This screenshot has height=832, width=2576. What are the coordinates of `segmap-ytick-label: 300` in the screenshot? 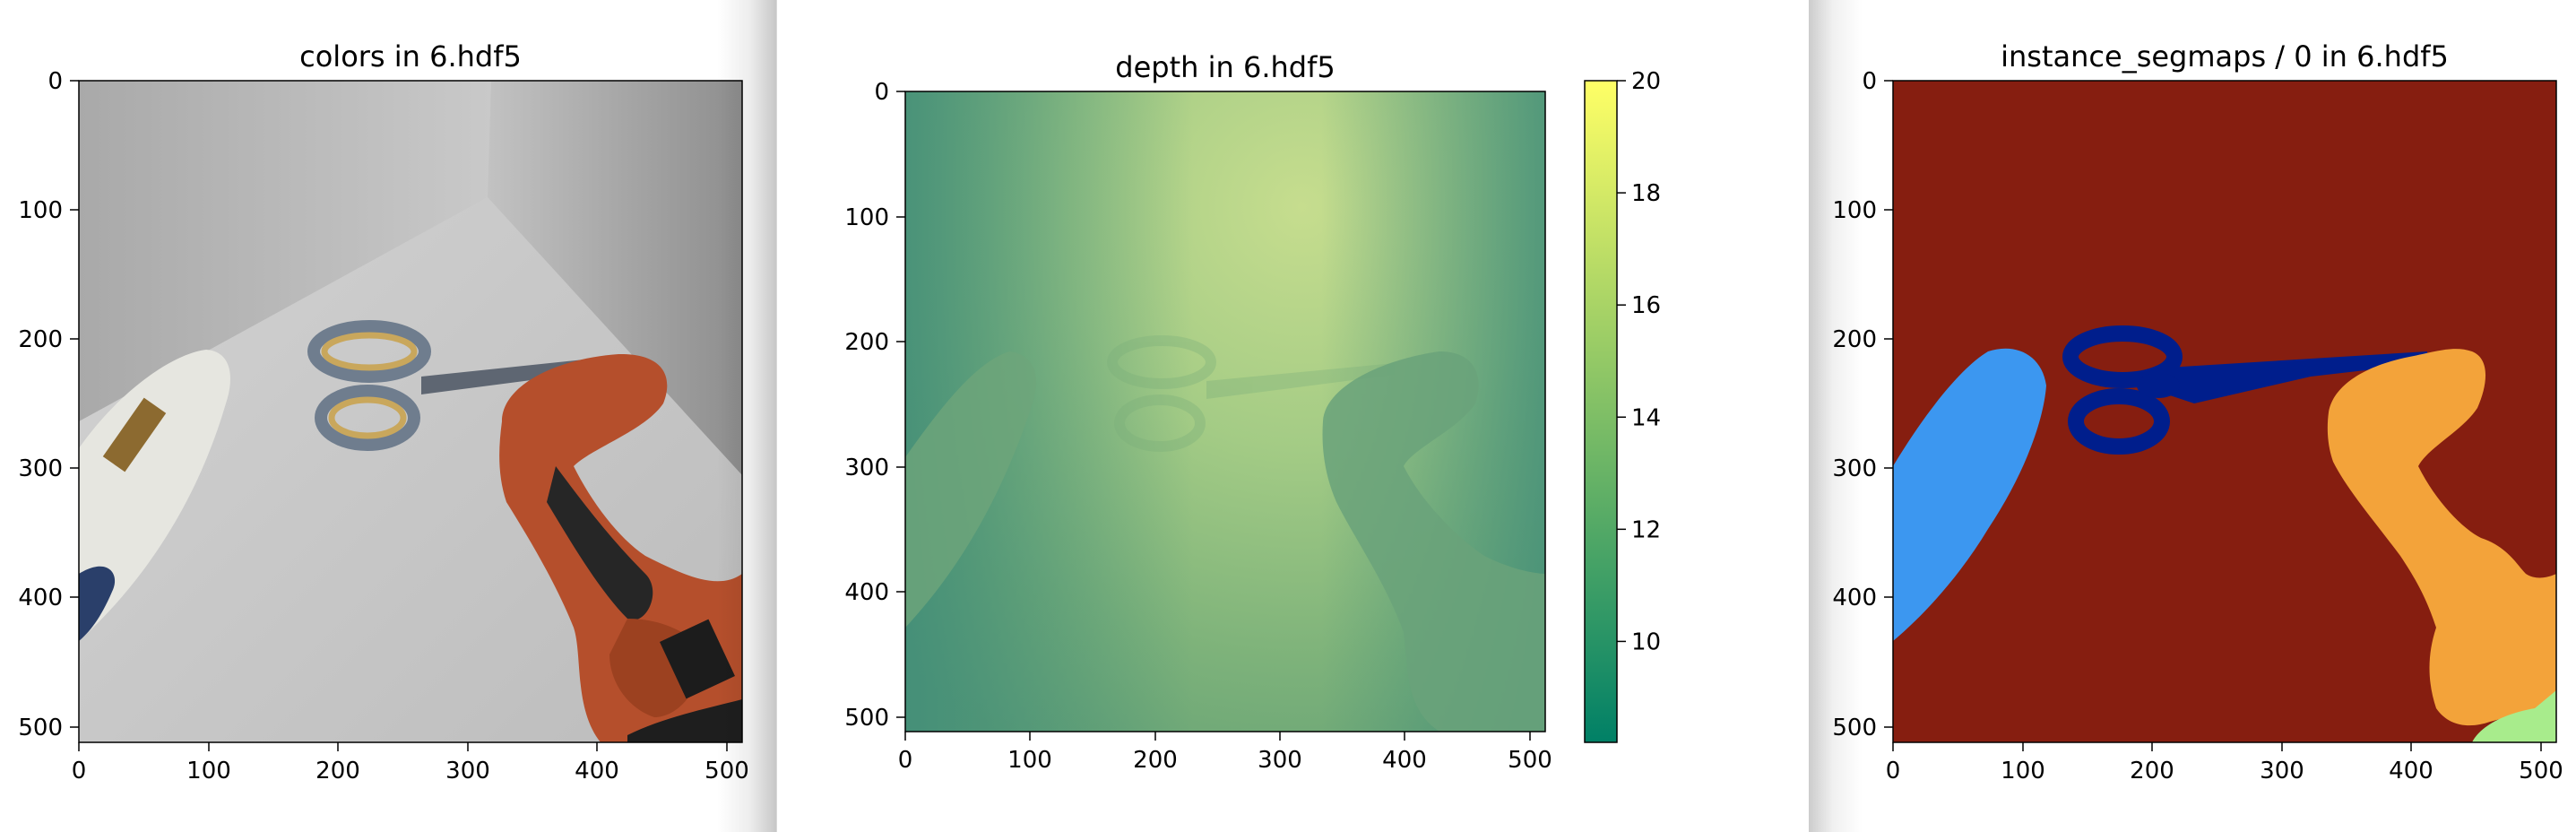 It's located at (1854, 469).